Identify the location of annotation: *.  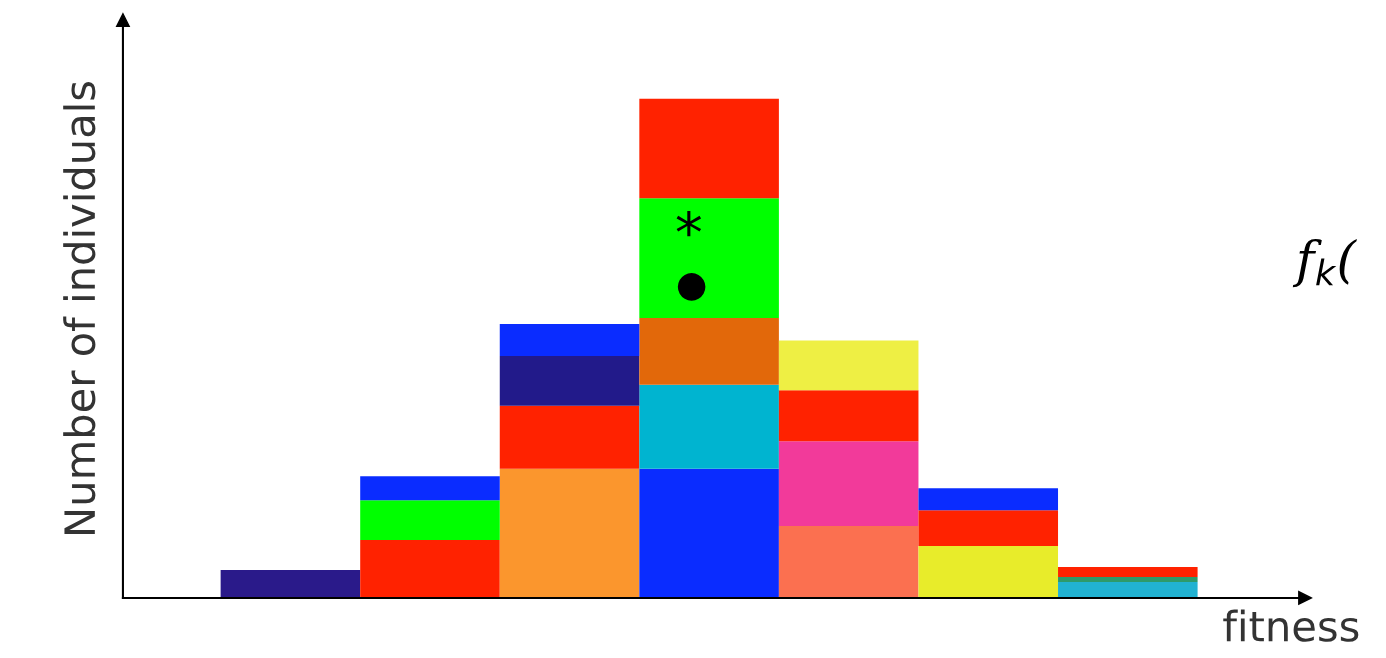
(689, 223).